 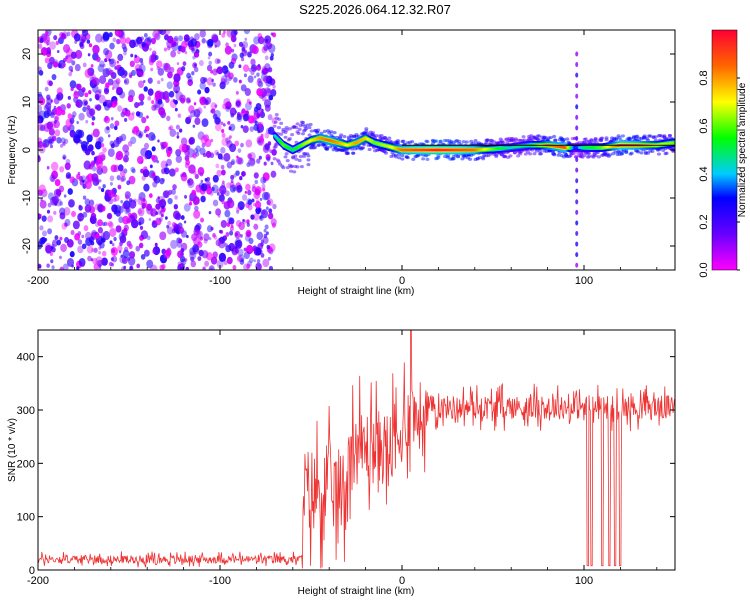 What do you see at coordinates (724, 150) in the screenshot?
I see `colorbar-gradient` at bounding box center [724, 150].